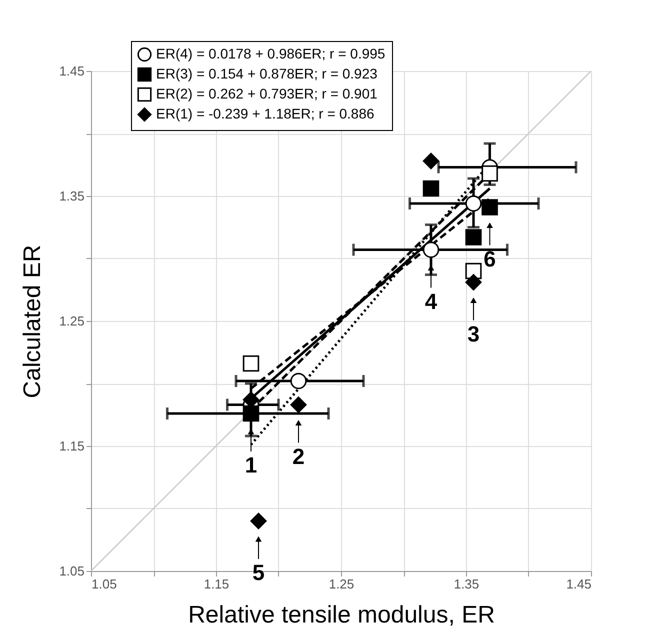  I want to click on legend-label: ER(2) = 0.262 + 0.793ER; r = 0.901, so click(267, 94).